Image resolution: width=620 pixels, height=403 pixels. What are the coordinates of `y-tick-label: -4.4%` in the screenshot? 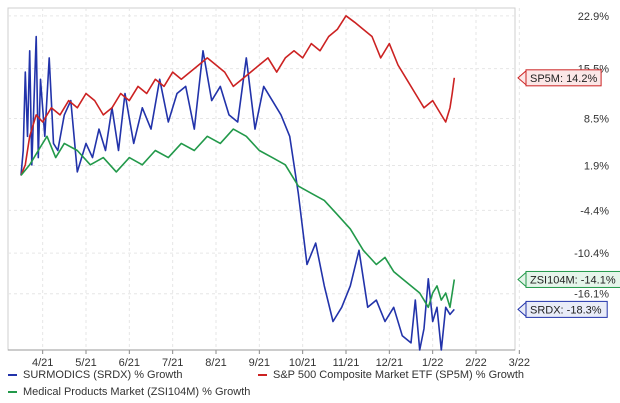 It's located at (594, 211).